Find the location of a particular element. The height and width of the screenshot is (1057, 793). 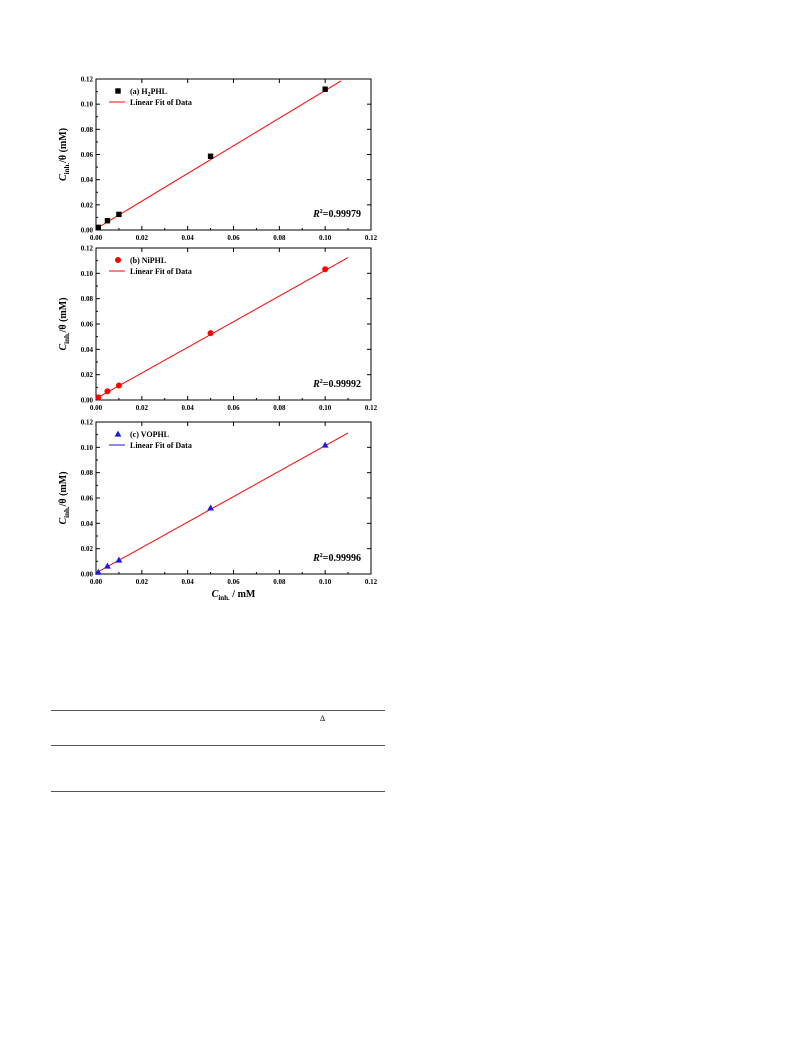

x-axis-title-rest: / mM is located at coordinates (243, 594).